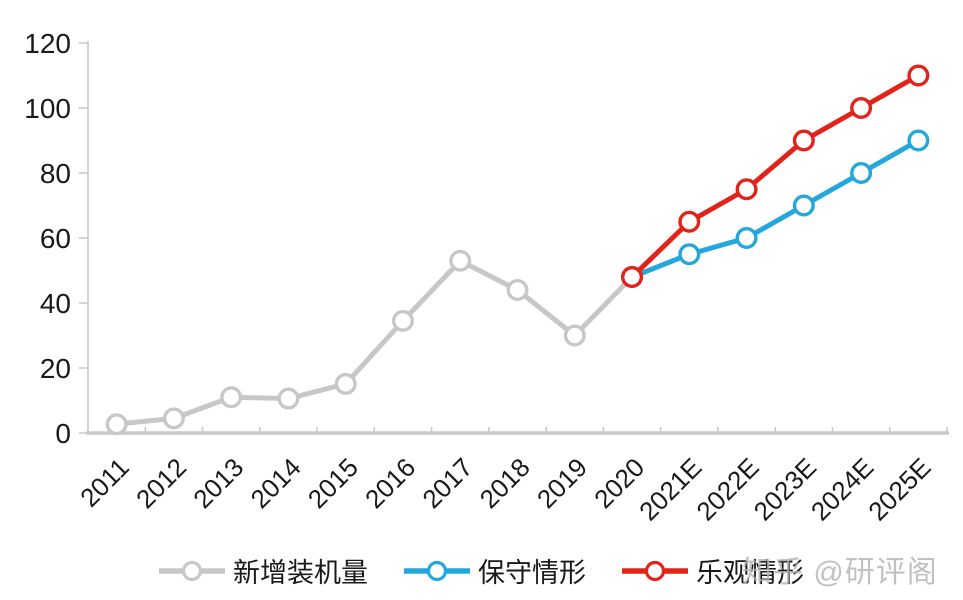  Describe the element at coordinates (55, 173) in the screenshot. I see `y-tick-label: 80` at that location.